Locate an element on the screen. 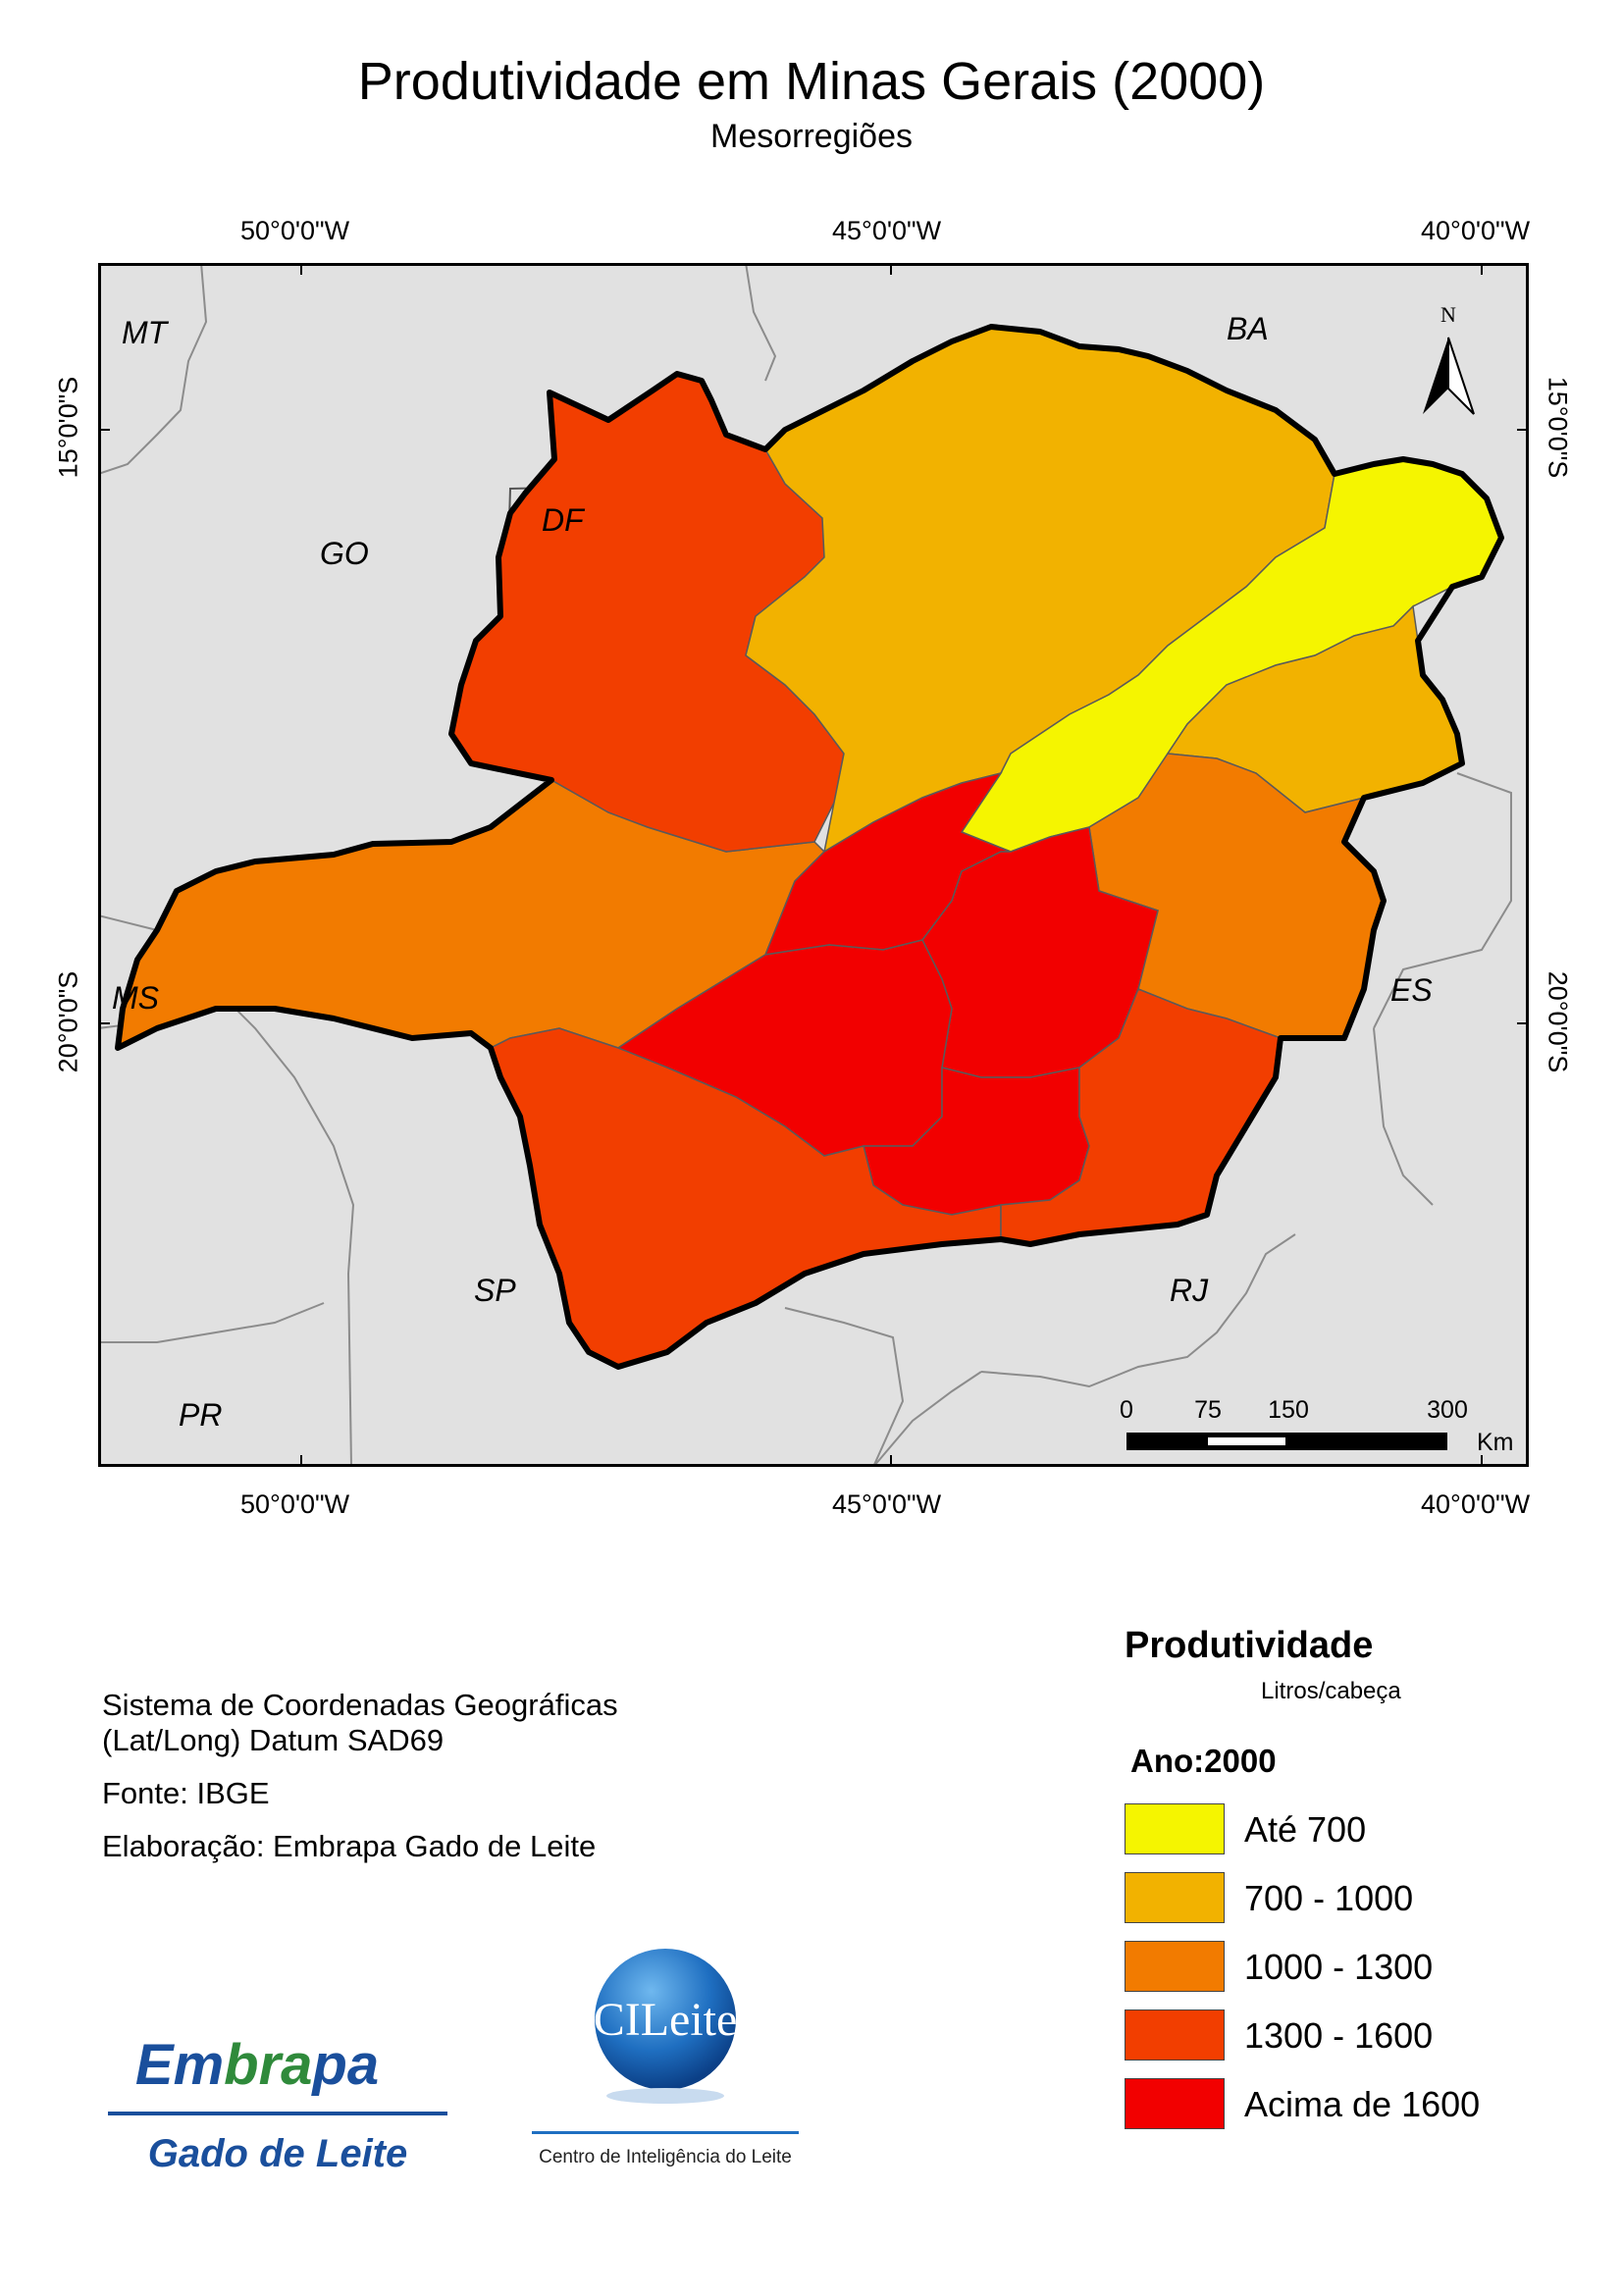 The width and height of the screenshot is (1623, 2296). state-label-sp: SP is located at coordinates (495, 1290).